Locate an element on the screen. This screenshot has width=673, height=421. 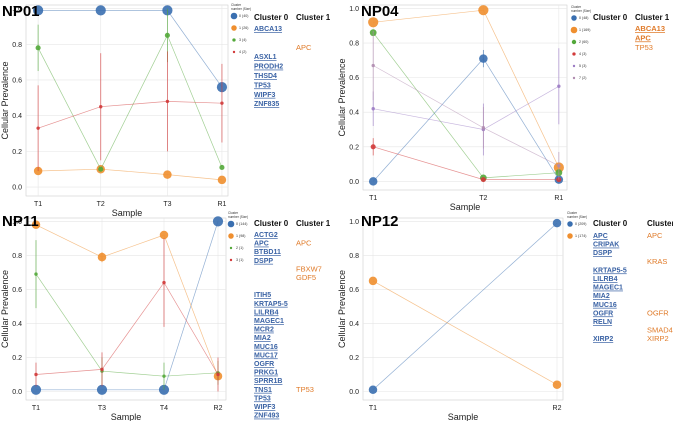
panel-title: NP01 is located at coordinates (21, 11).